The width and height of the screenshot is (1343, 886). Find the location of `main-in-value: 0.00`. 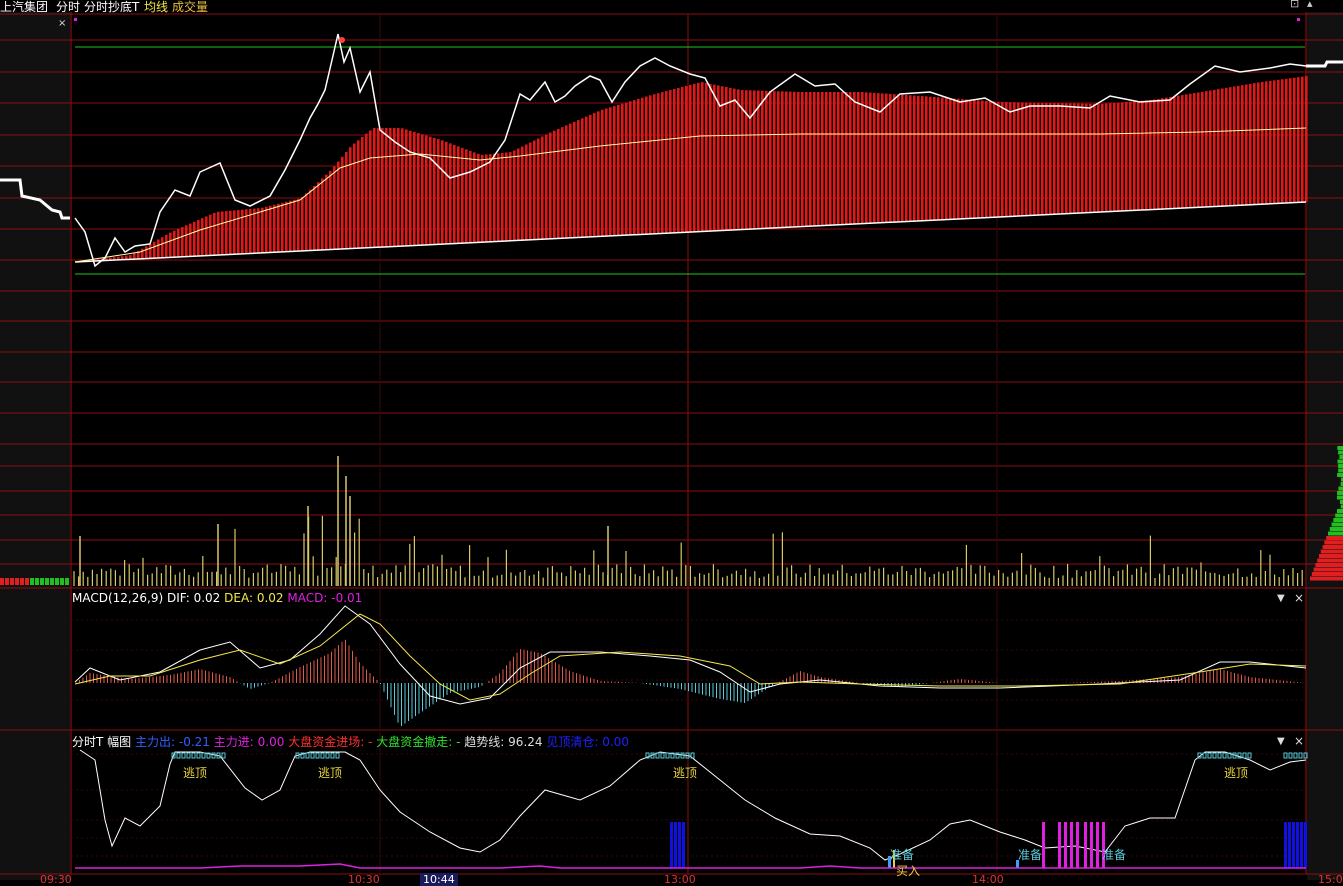

main-in-value: 0.00 is located at coordinates (271, 742).